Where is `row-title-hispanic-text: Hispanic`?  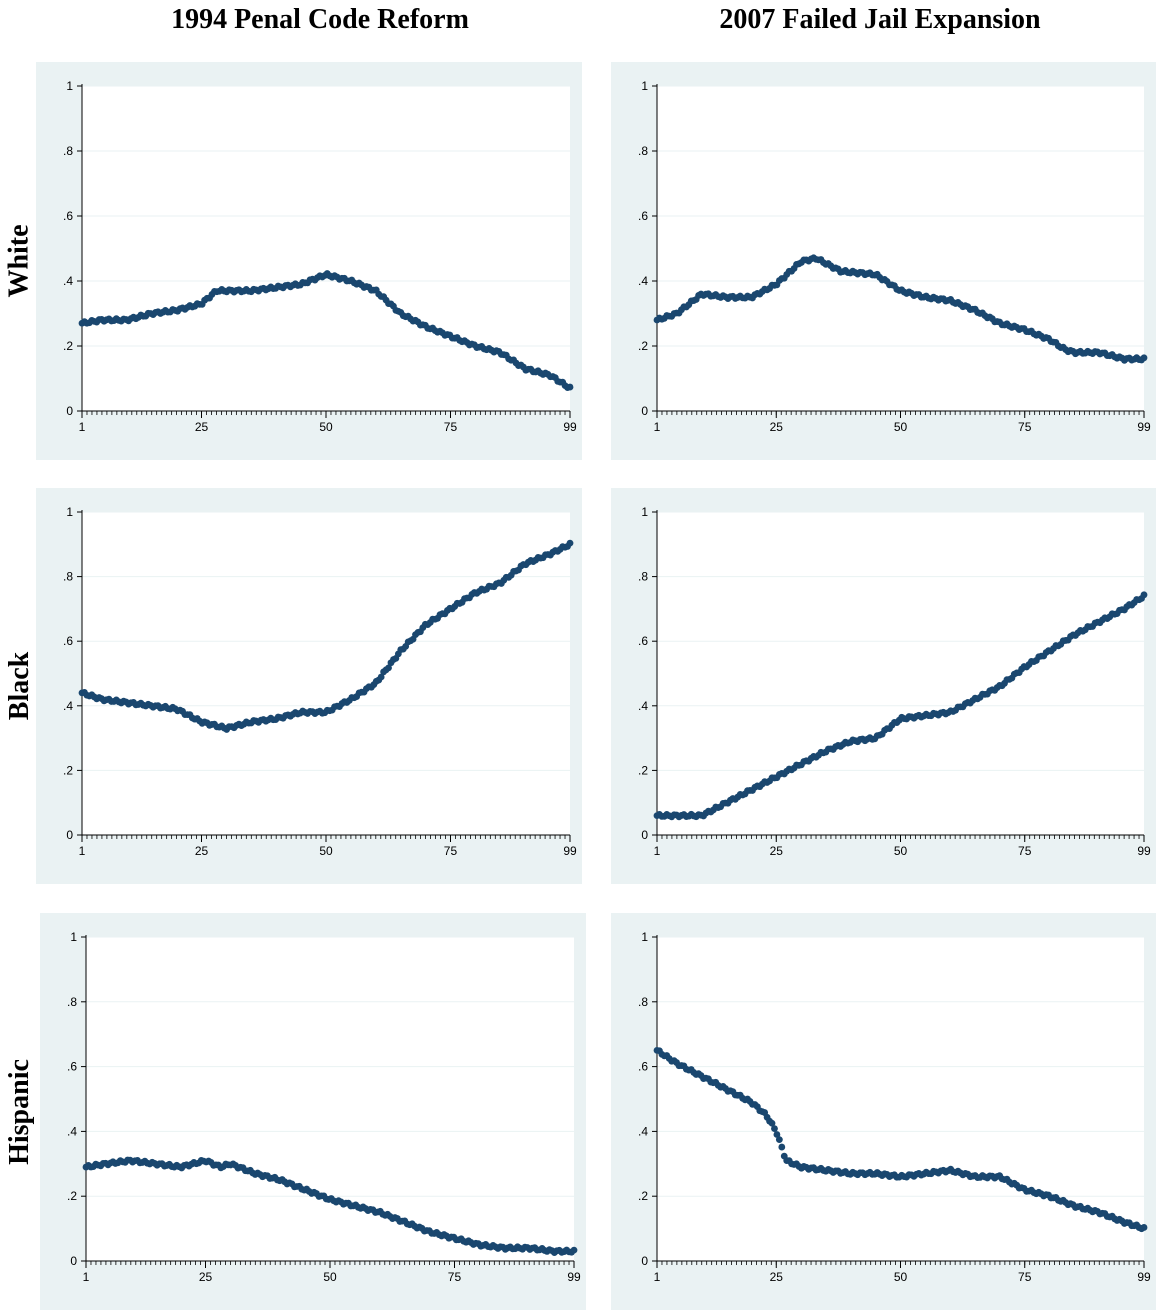 row-title-hispanic-text: Hispanic is located at coordinates (19, 1111).